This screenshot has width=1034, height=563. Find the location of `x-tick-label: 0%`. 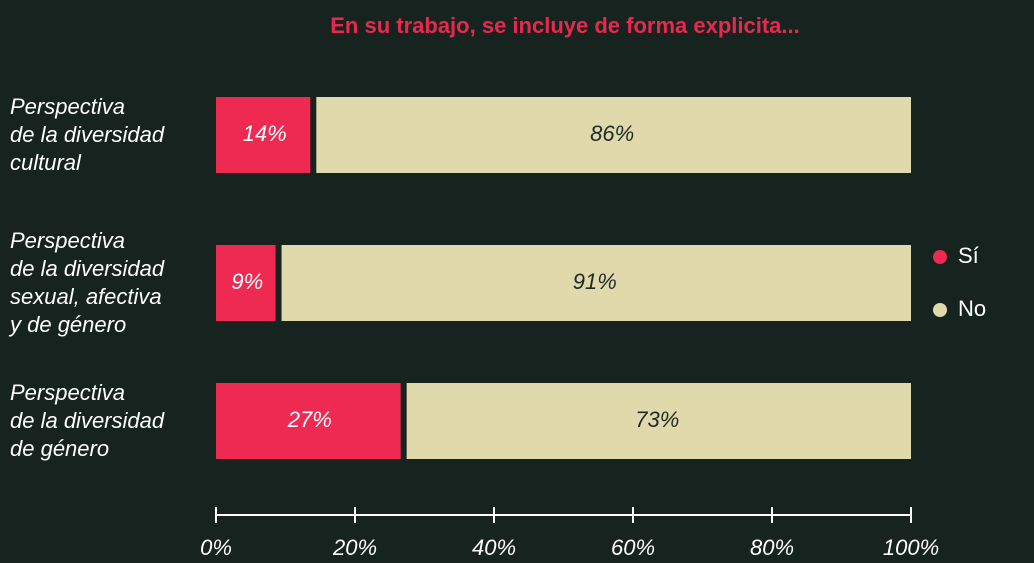

x-tick-label: 0% is located at coordinates (216, 547).